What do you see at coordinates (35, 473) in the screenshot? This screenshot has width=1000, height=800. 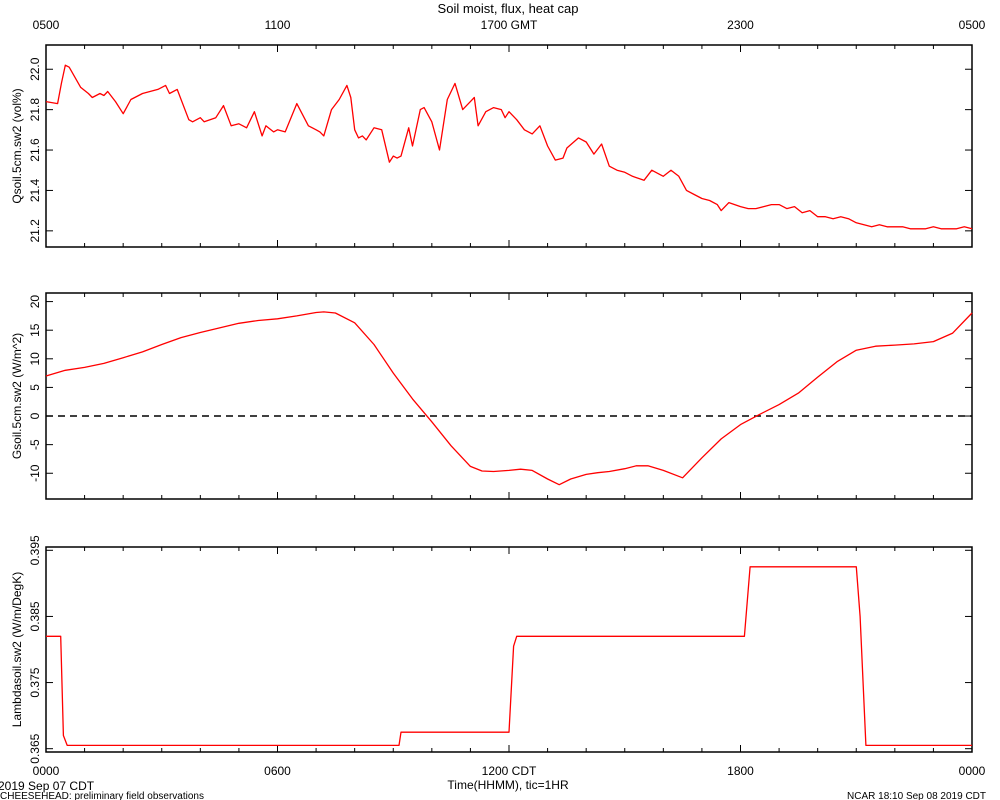 I see `y-tick-label: -10` at bounding box center [35, 473].